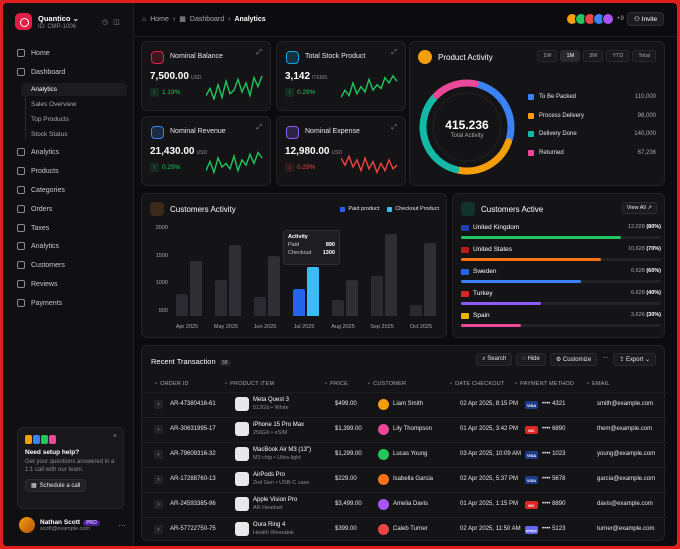 The height and width of the screenshot is (549, 680). What do you see at coordinates (531, 455) in the screenshot?
I see `card-brand-icon: VISA` at bounding box center [531, 455].